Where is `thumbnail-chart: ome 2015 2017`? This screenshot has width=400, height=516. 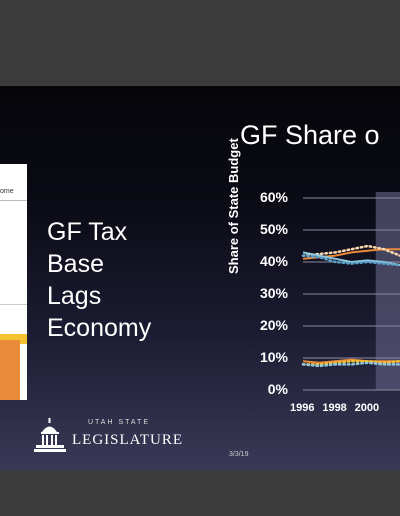
thumbnail-chart: ome 2015 2017 is located at coordinates (13, 282).